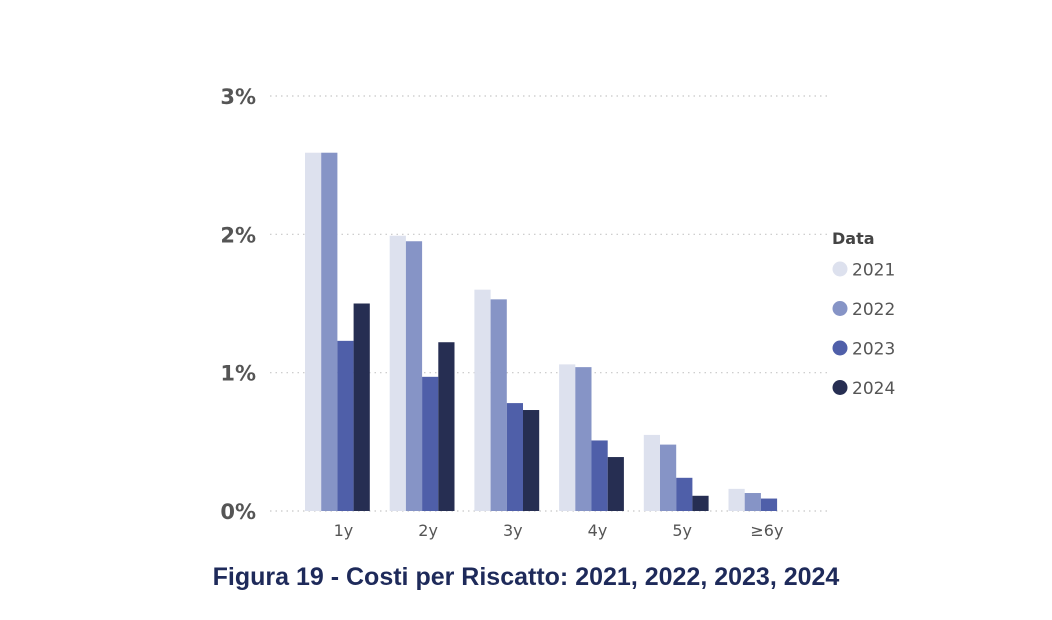  What do you see at coordinates (430, 443) in the screenshot?
I see `bar-2y-2023` at bounding box center [430, 443].